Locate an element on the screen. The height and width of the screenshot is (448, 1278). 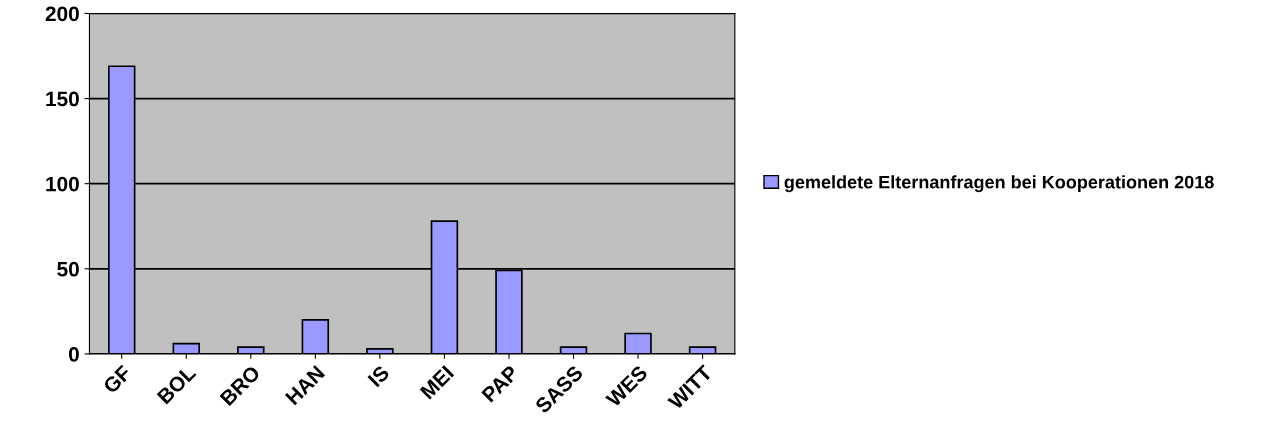
x-tick-label: BOL is located at coordinates (176, 384).